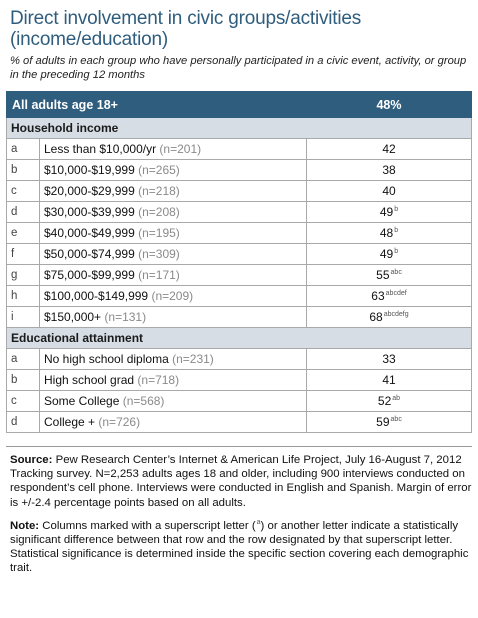  What do you see at coordinates (173, 317) in the screenshot?
I see `row-label-cell: $150,000+ (n=131)` at bounding box center [173, 317].